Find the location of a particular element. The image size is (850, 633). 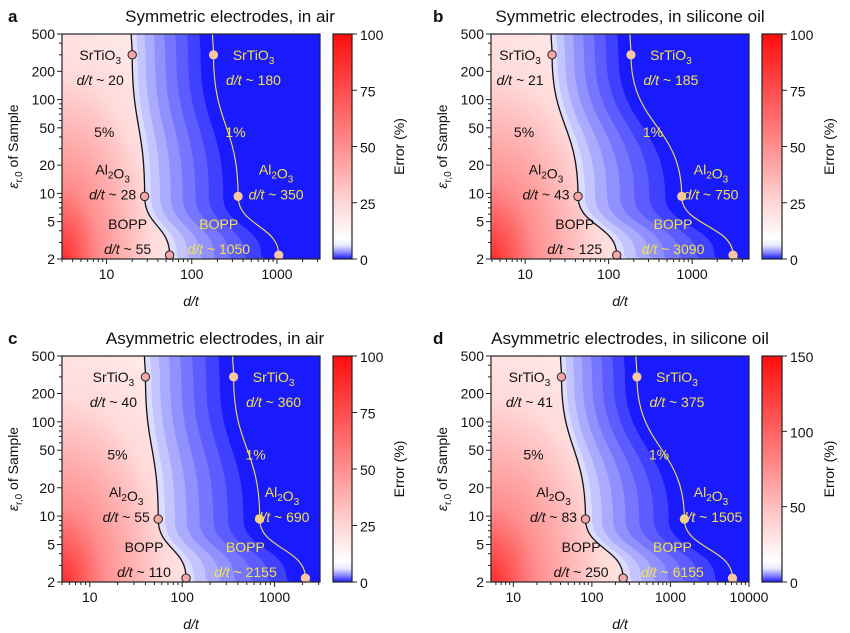

panel-title: Symmetric electrodes, in silicone oil is located at coordinates (629, 16).